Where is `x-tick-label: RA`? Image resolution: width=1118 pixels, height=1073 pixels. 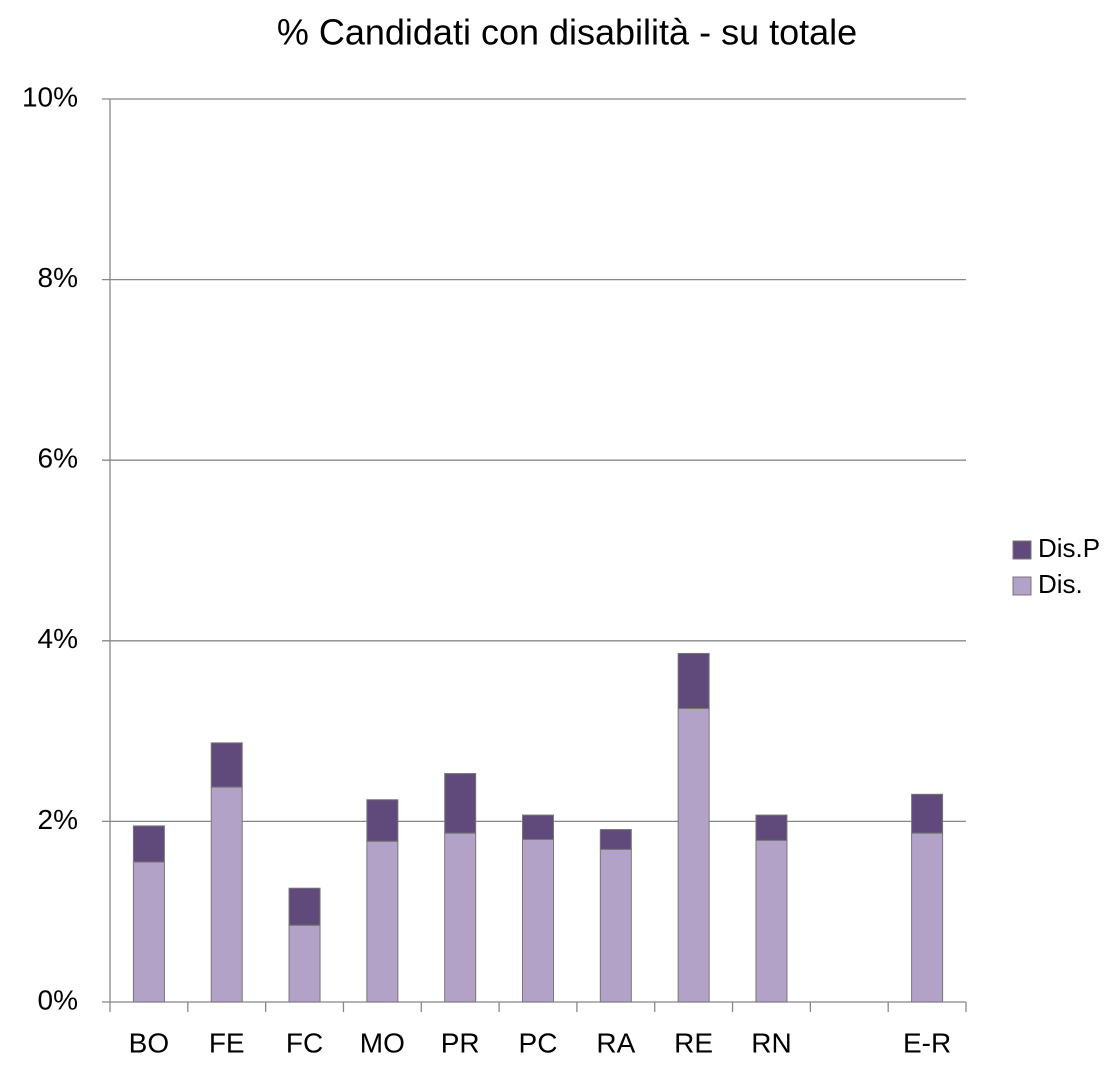 x-tick-label: RA is located at coordinates (615, 1042).